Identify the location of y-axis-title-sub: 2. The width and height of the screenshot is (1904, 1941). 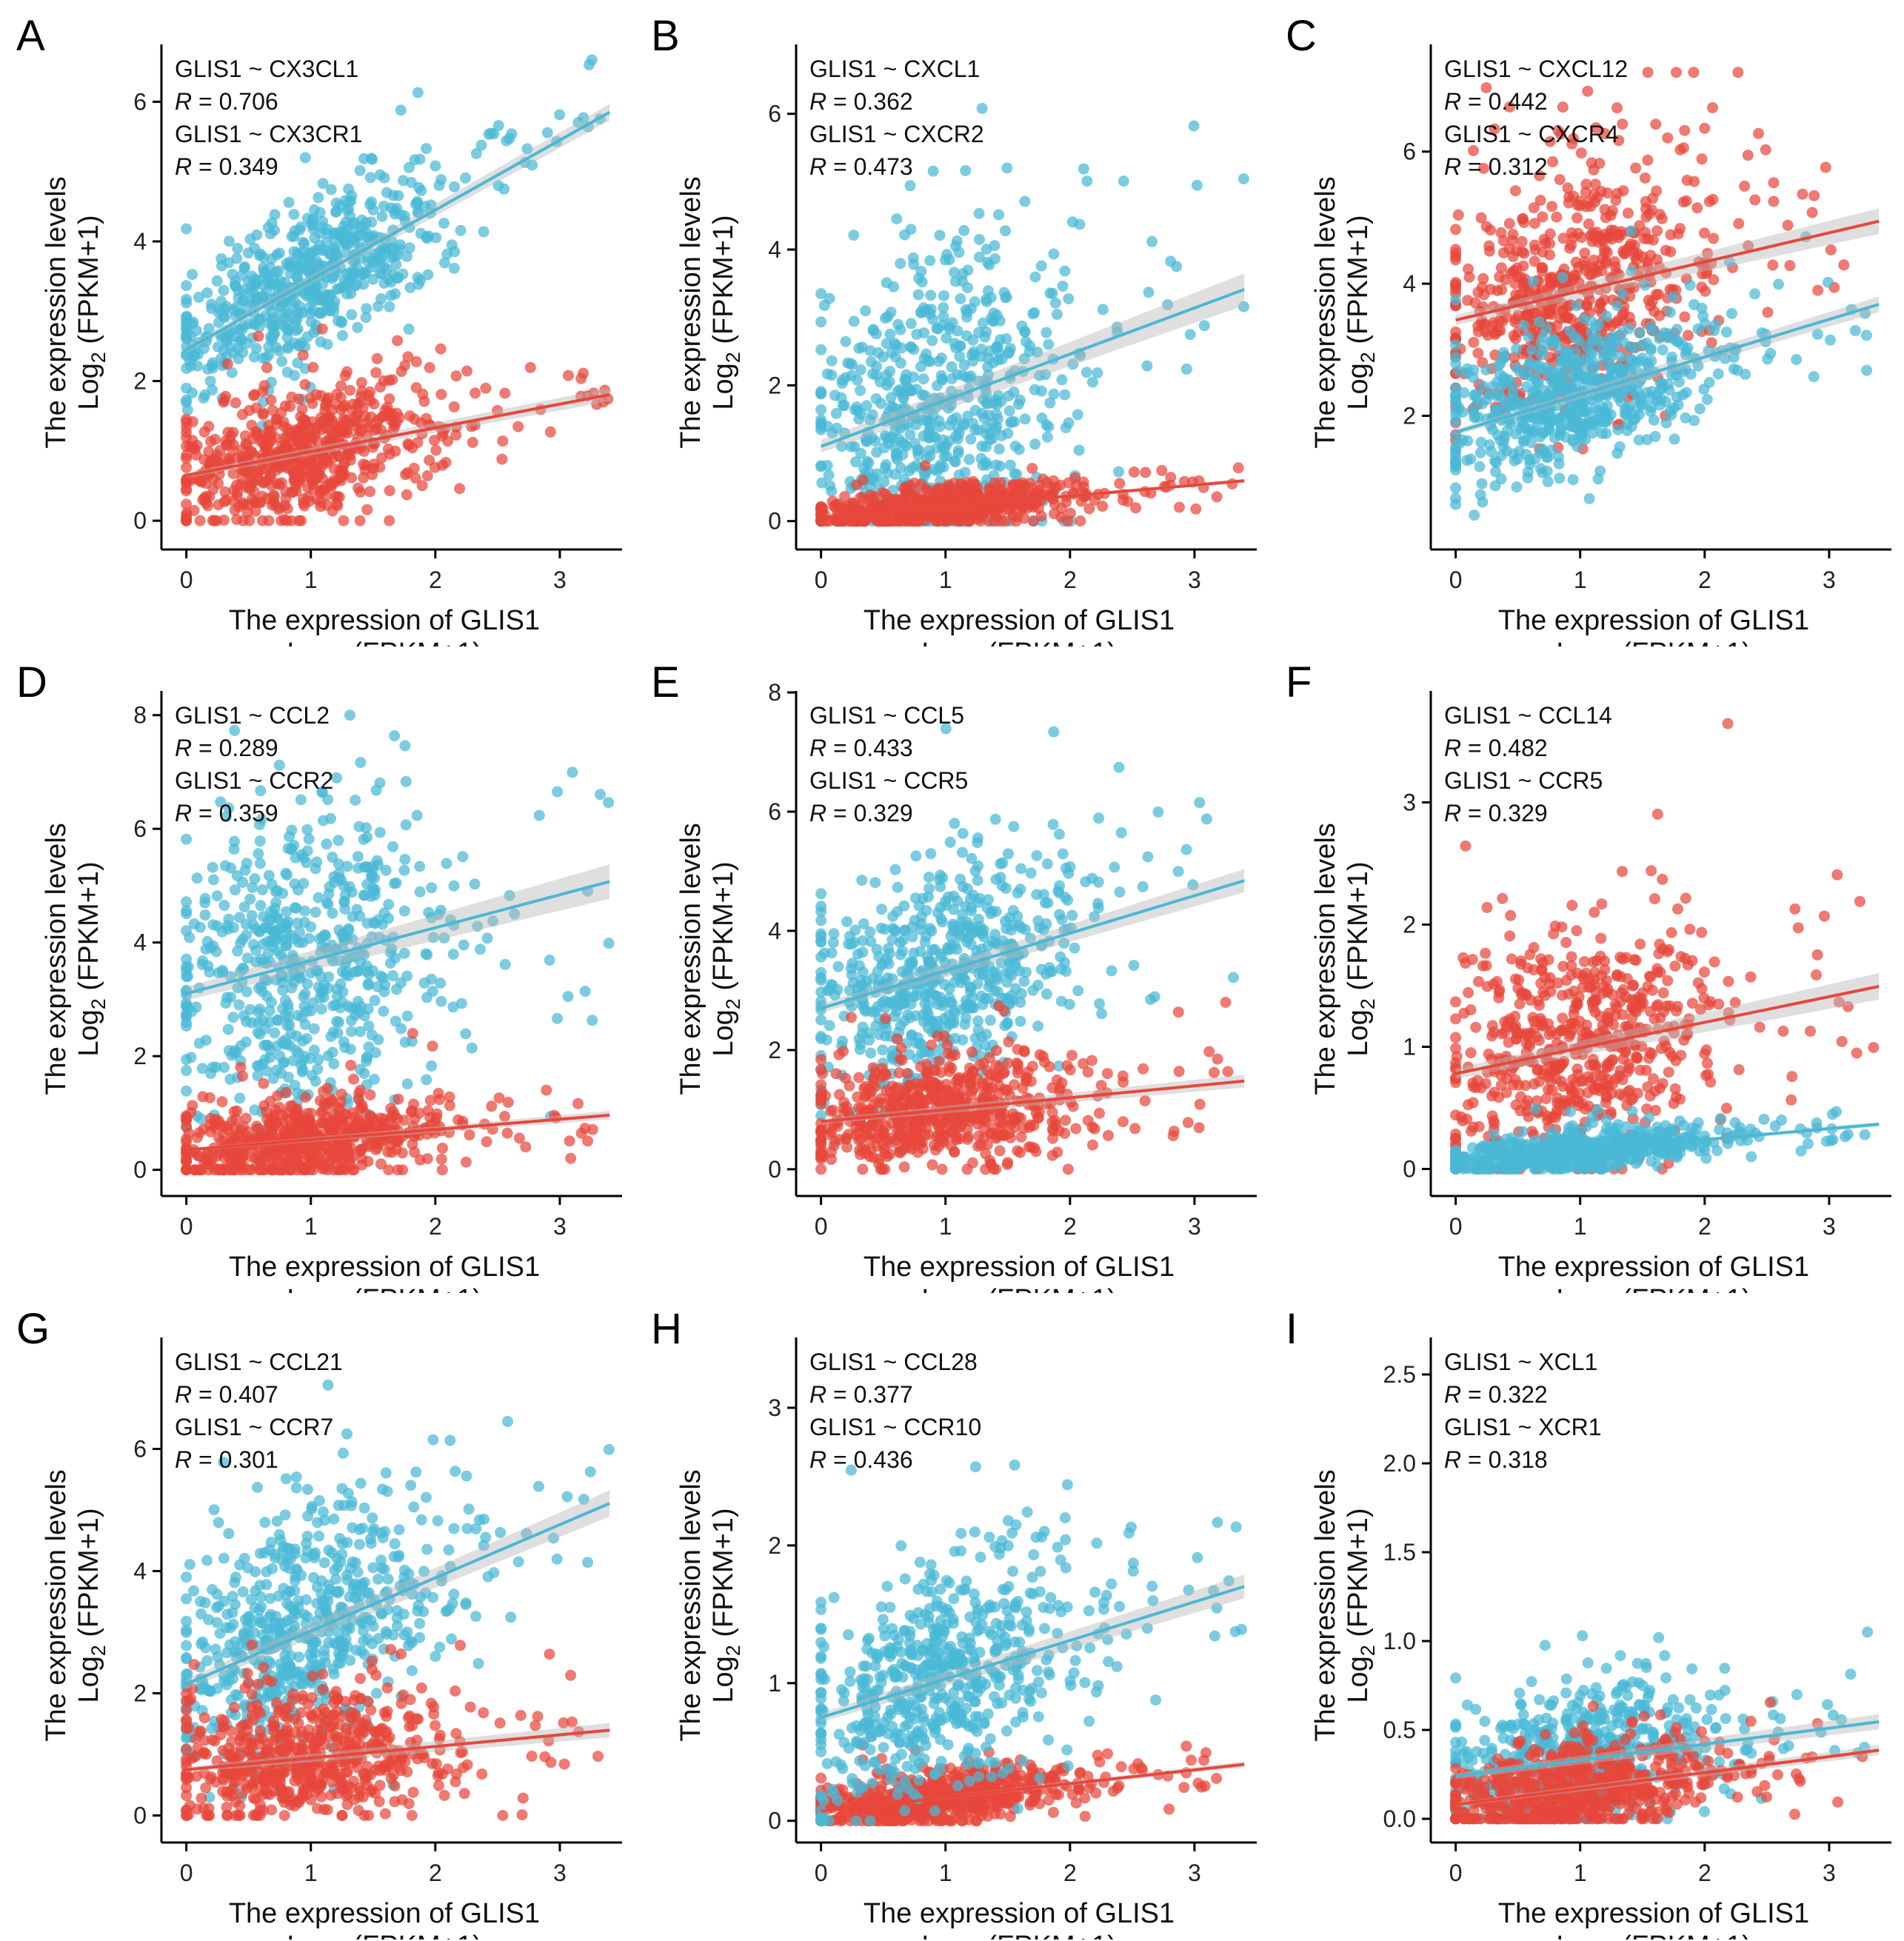
(733, 357).